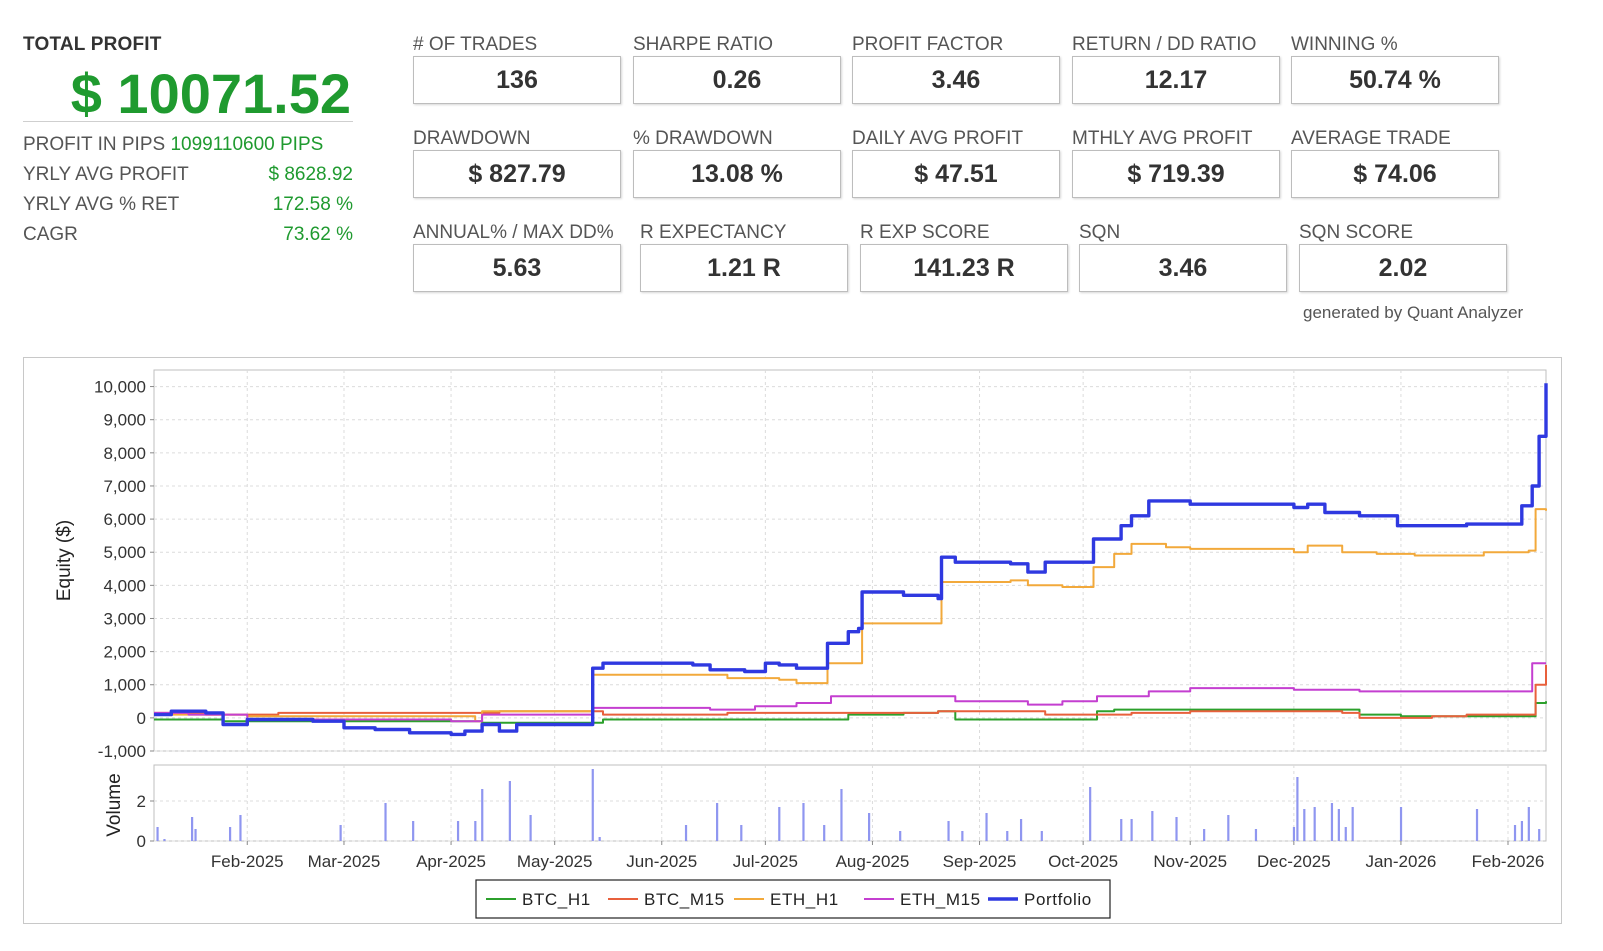 This screenshot has height=951, width=1603. What do you see at coordinates (124, 420) in the screenshot?
I see `y-tick-label: 9,000` at bounding box center [124, 420].